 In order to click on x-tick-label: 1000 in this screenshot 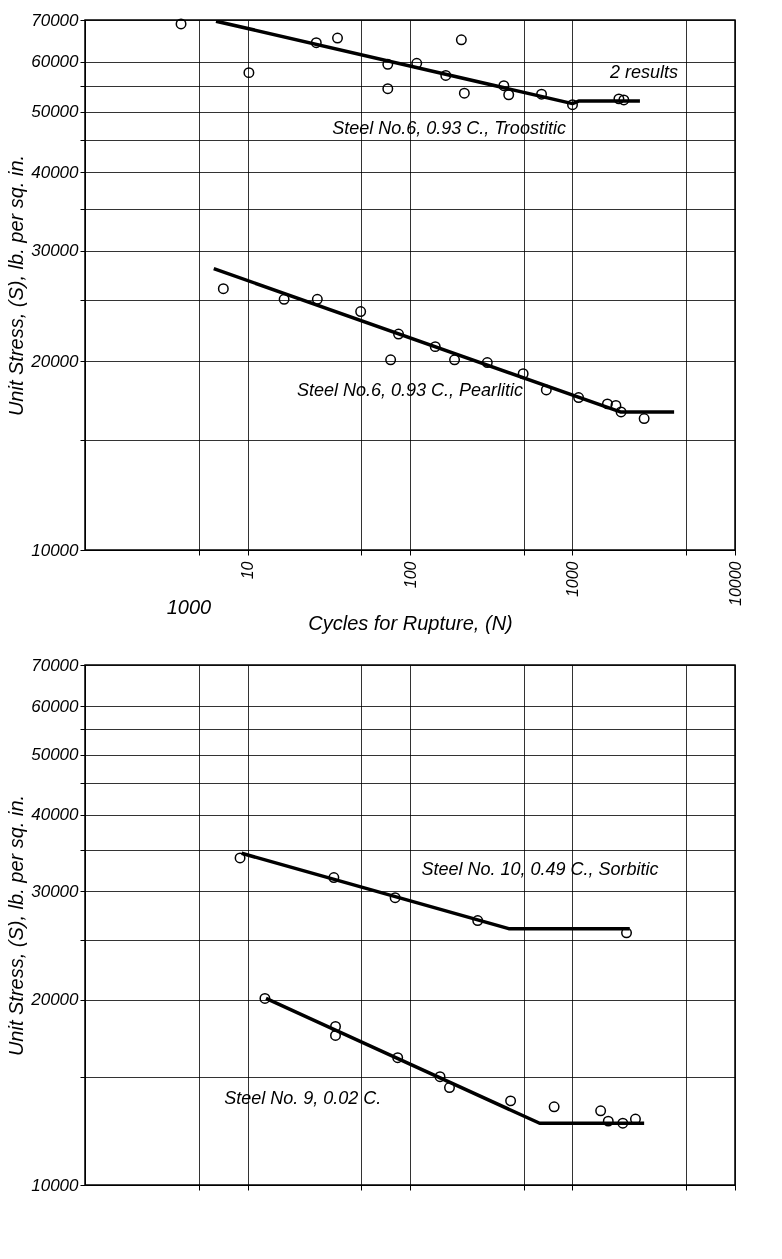, I will do `click(572, 579)`.